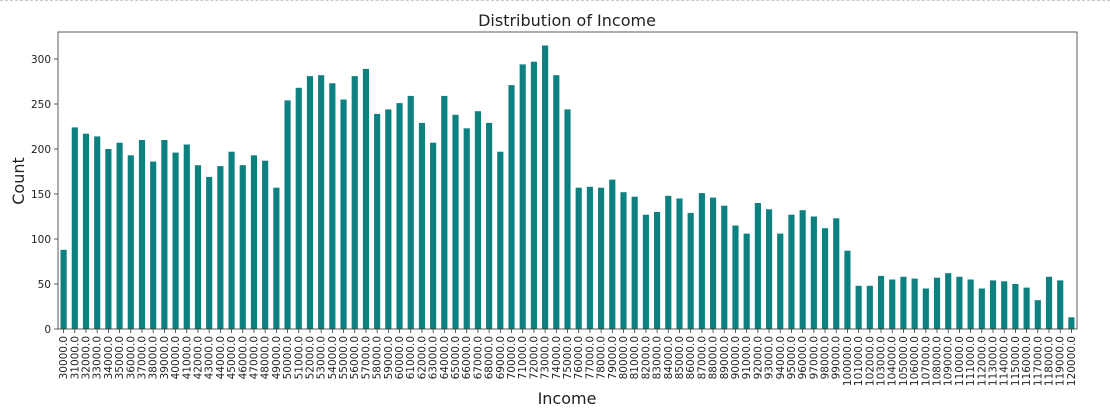 This screenshot has height=416, width=1110. Describe the element at coordinates (1072, 361) in the screenshot. I see `x-tick-label: 120000.0` at that location.